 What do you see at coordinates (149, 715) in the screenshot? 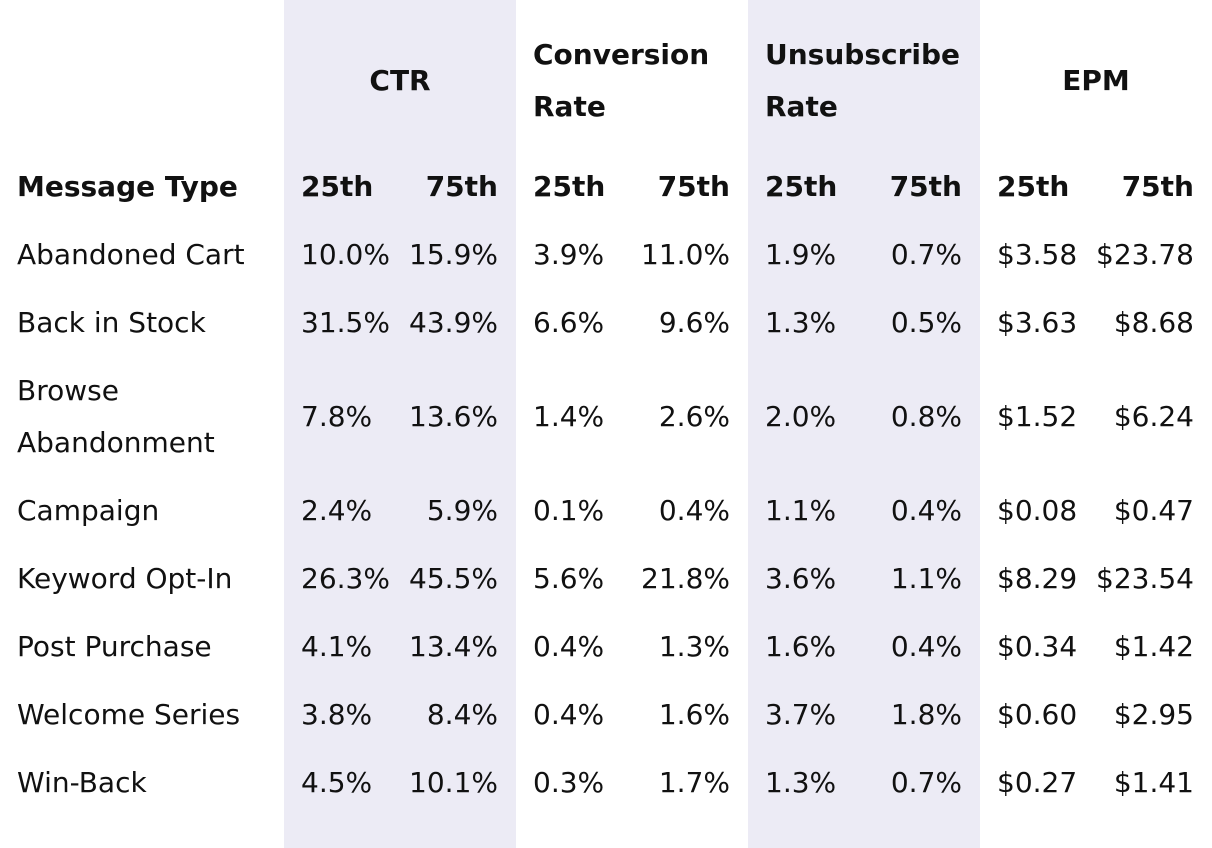
I see `row-label: Welcome Series` at bounding box center [149, 715].